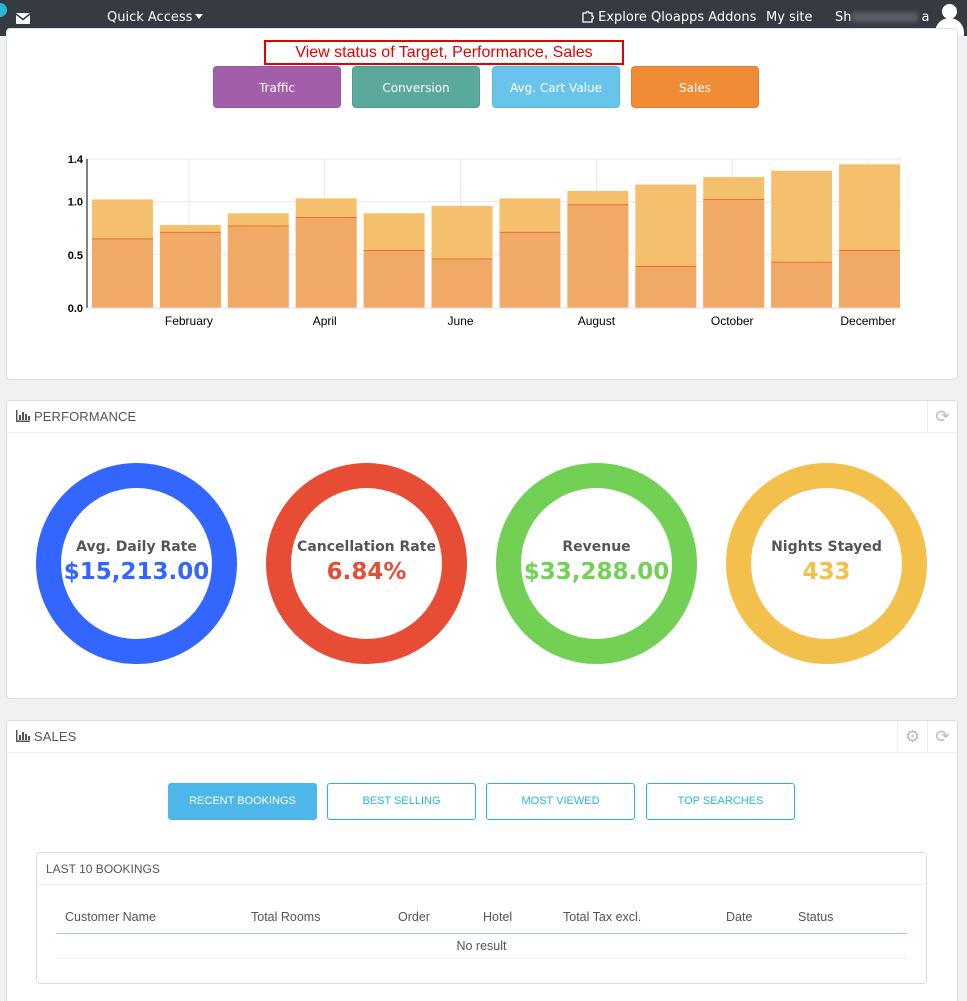  Describe the element at coordinates (481, 946) in the screenshot. I see `empty-table-message: No result` at that location.